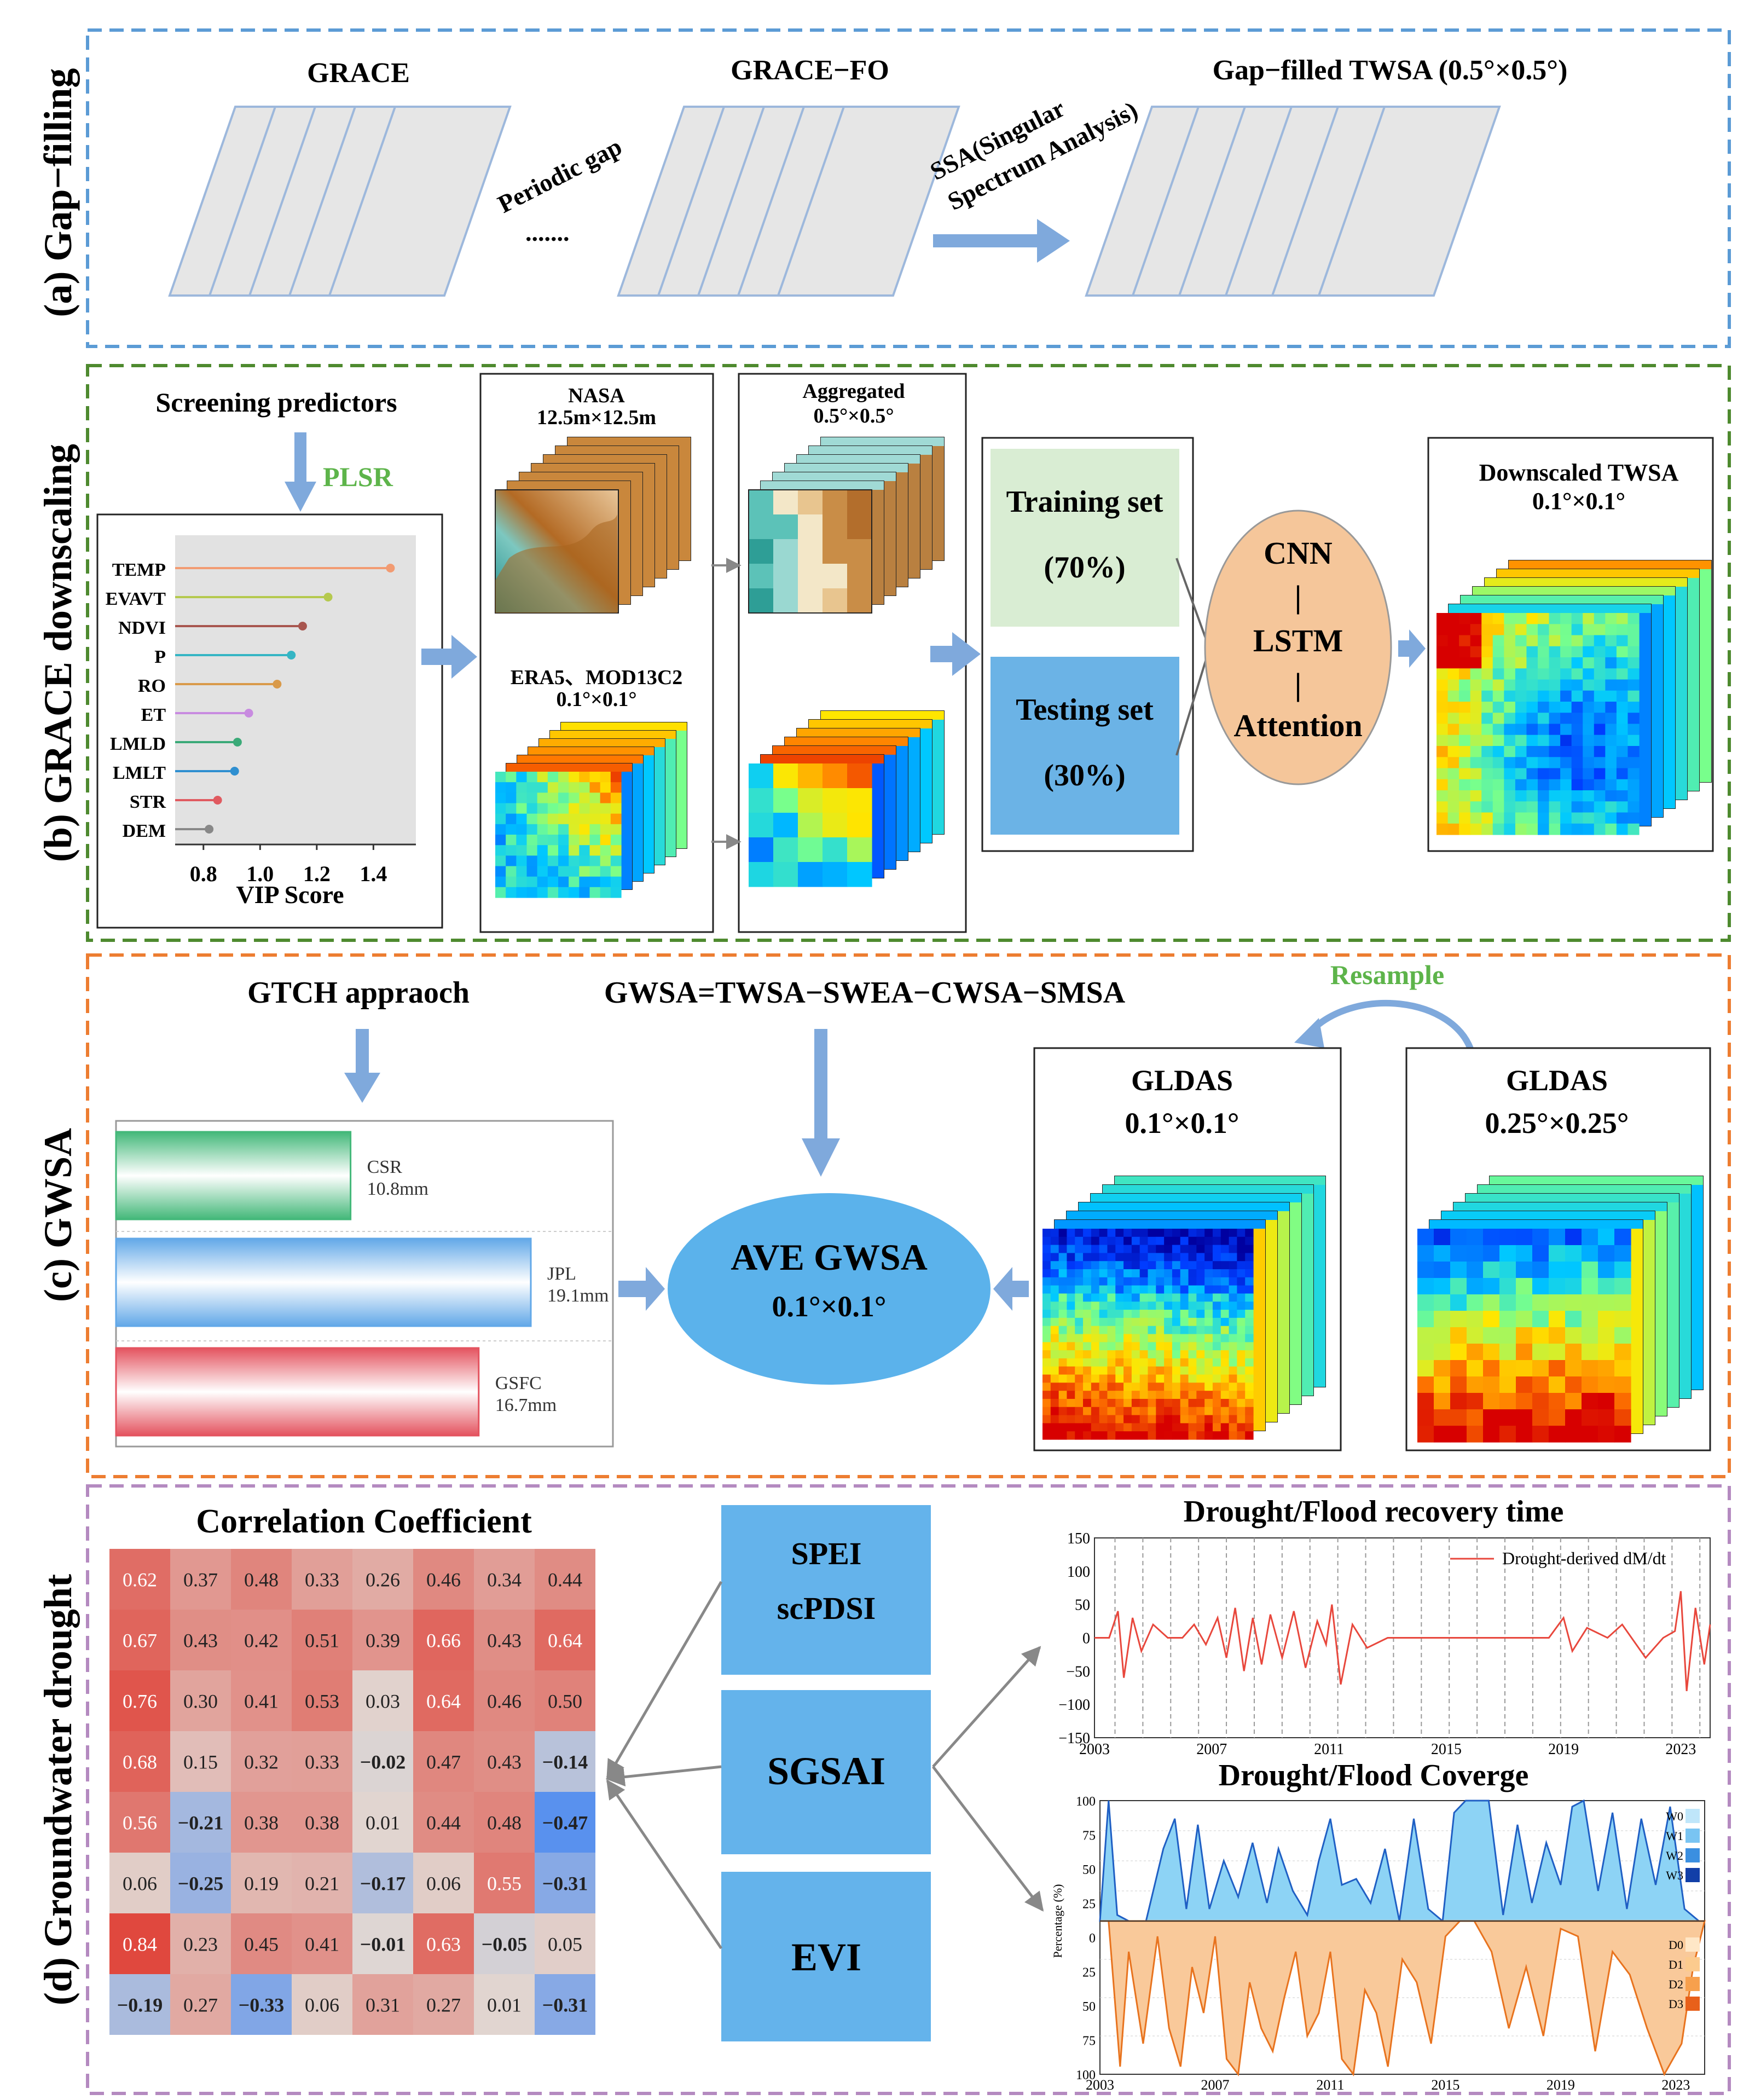 The image size is (1755, 2100). Describe the element at coordinates (58, 1789) in the screenshot. I see `panel-d-label: (d) Groundwater drought` at that location.